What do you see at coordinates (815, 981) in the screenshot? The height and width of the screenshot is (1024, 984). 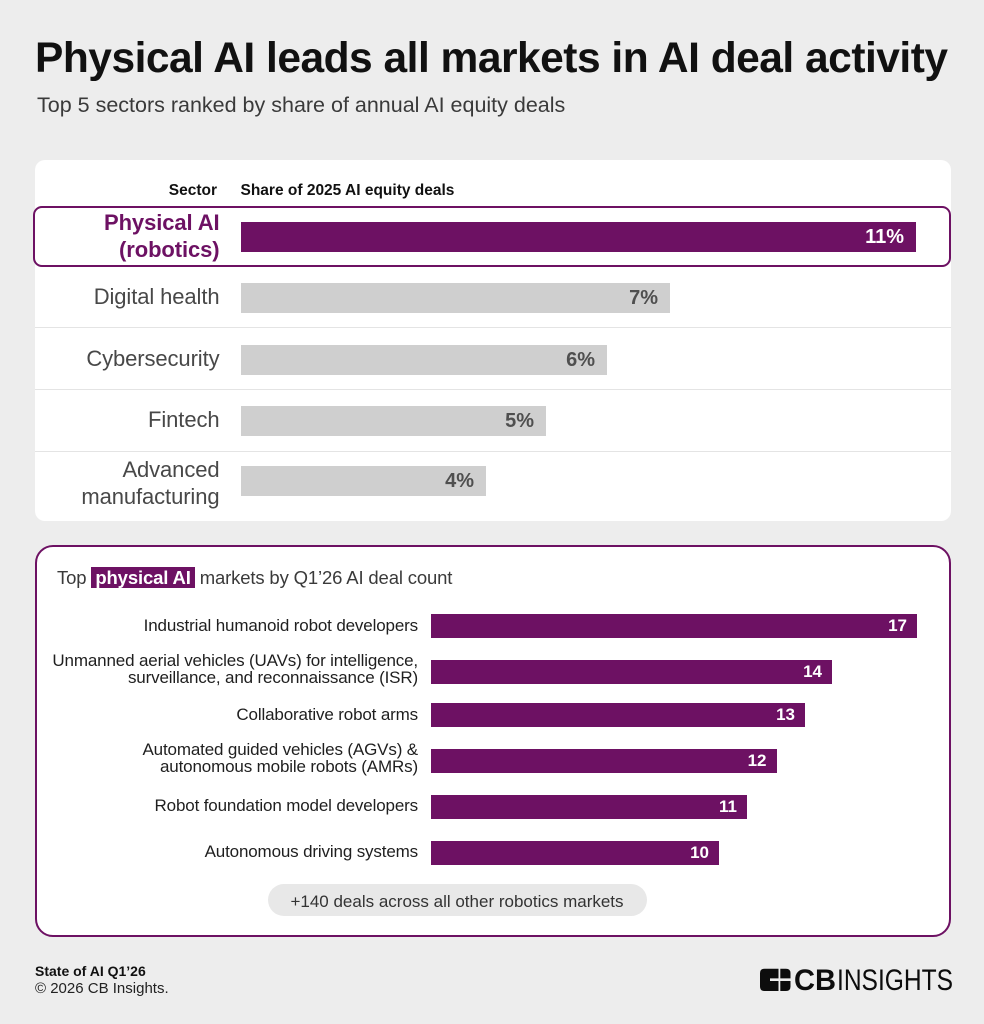 I see `svg-text: CB` at bounding box center [815, 981].